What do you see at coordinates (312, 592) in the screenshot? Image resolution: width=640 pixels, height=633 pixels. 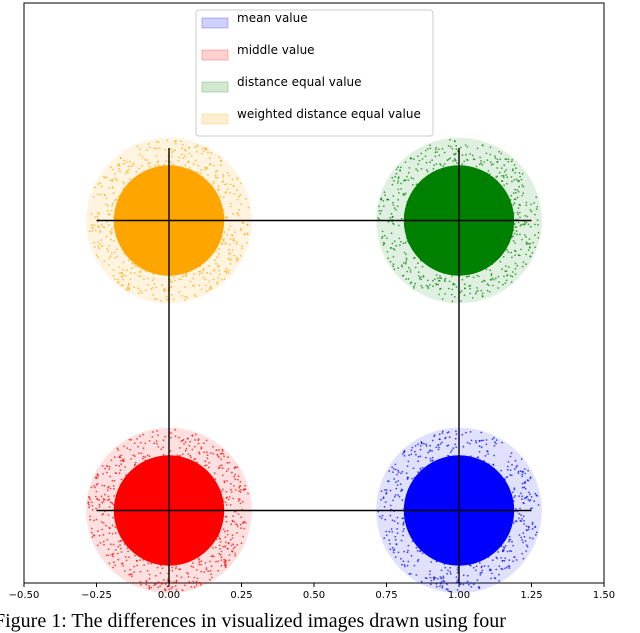 I see `x-axis-ticks: −0.50 −0.25 0.00 0.25 0.50 0.75 1.00 1.25 1.50` at bounding box center [312, 592].